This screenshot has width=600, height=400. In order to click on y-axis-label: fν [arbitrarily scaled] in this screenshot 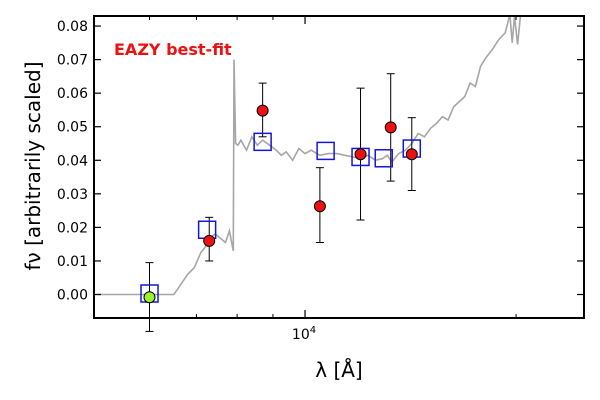, I will do `click(33, 166)`.